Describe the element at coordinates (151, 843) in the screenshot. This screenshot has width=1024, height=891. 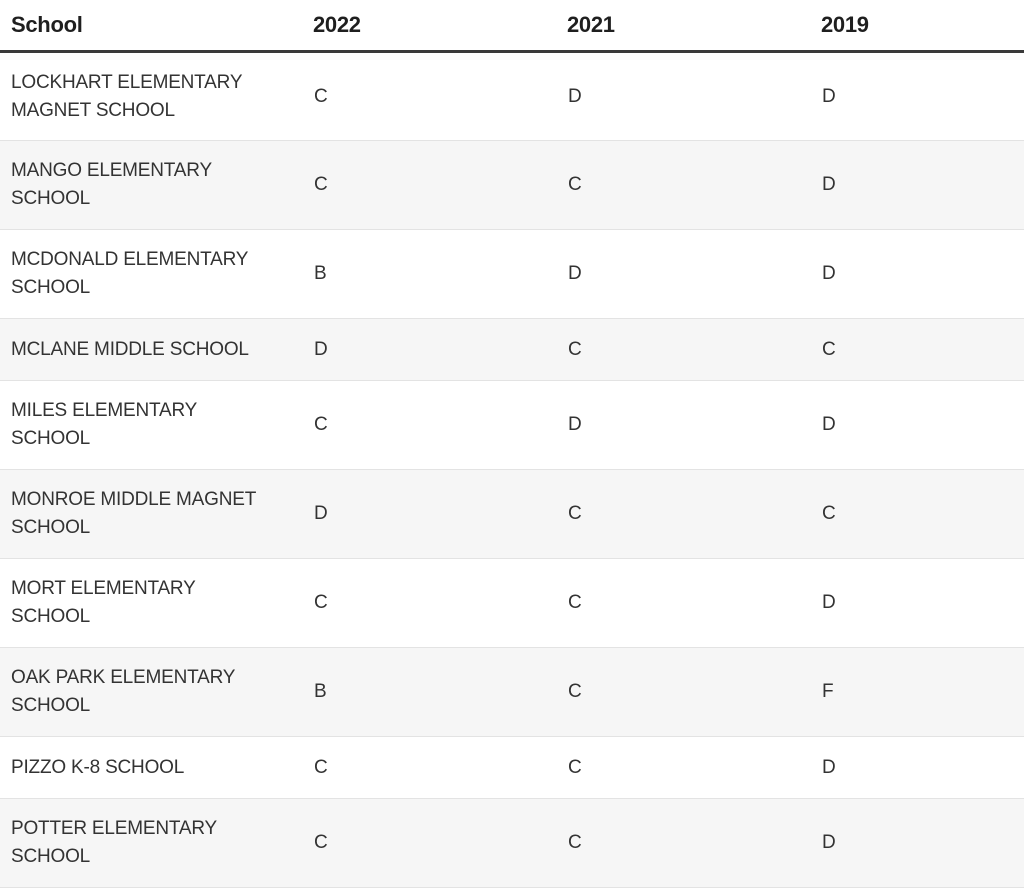
I see `school-name-cell: POTTER ELEMENTARY SCHOOL` at that location.